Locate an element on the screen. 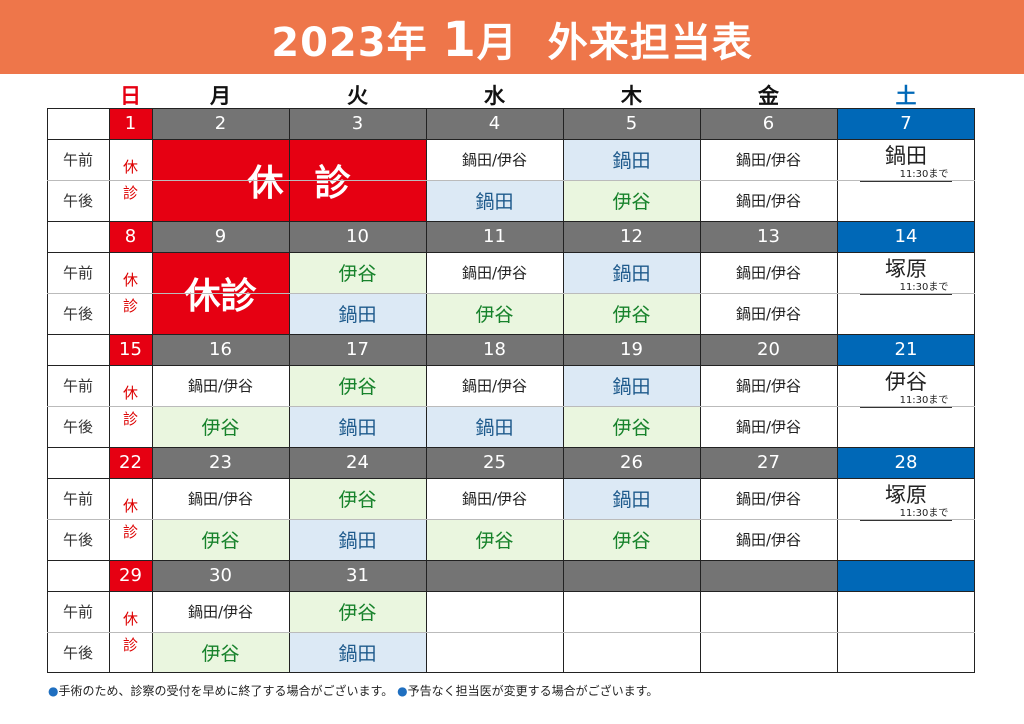 The height and width of the screenshot is (724, 1024). weekday-label: 土 is located at coordinates (906, 96).